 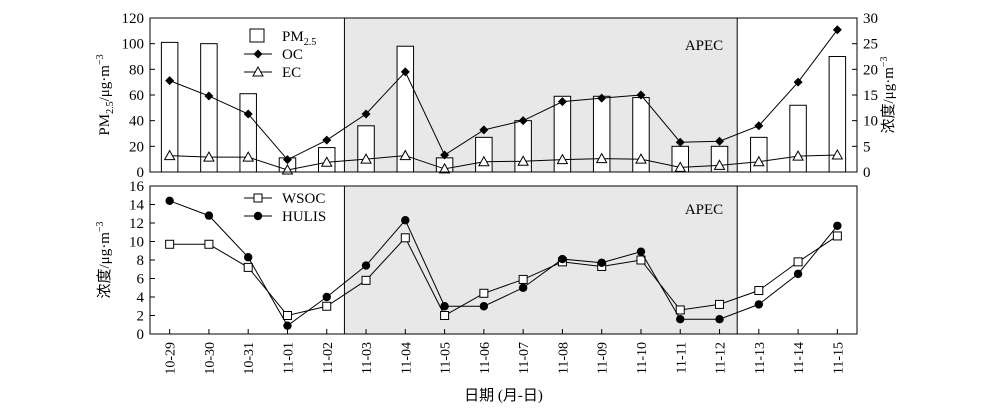 I want to click on legend-hulis-label: HULIS, so click(x=304, y=217).